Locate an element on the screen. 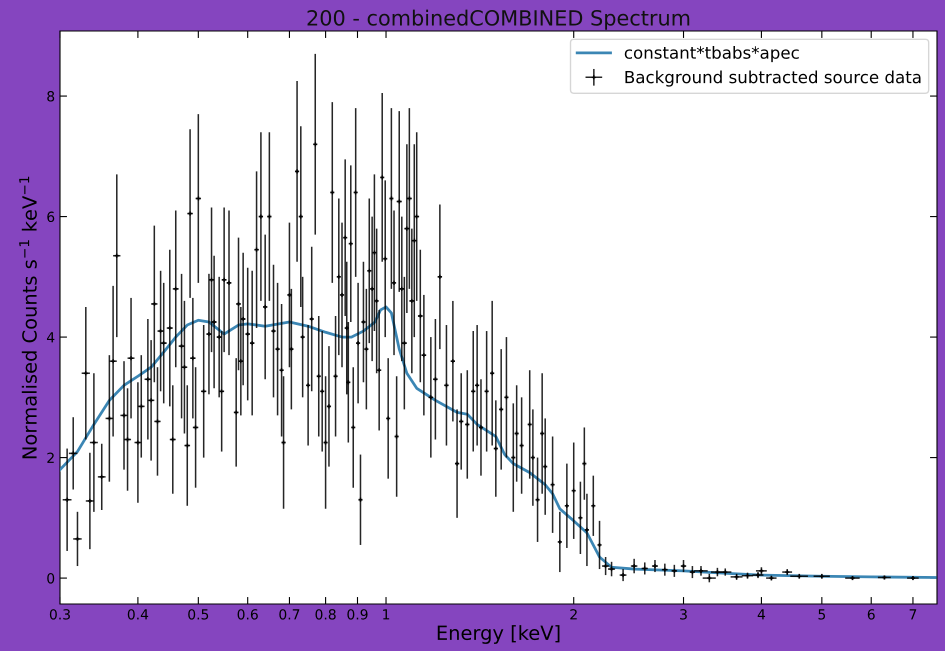  legend-label: Background subtracted source data is located at coordinates (772, 78).